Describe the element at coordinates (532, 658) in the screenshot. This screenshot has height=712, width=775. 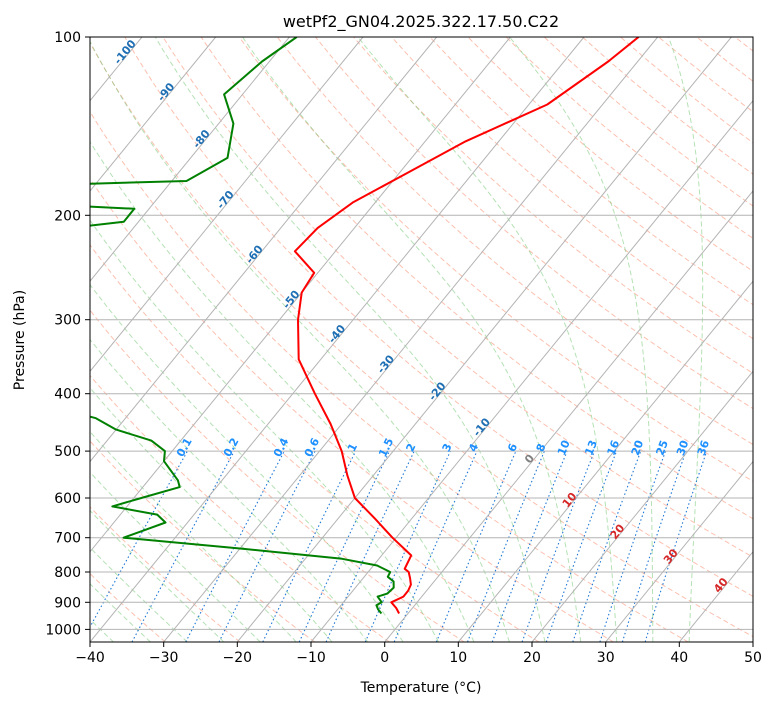
I see `x-tick-label: 20` at that location.